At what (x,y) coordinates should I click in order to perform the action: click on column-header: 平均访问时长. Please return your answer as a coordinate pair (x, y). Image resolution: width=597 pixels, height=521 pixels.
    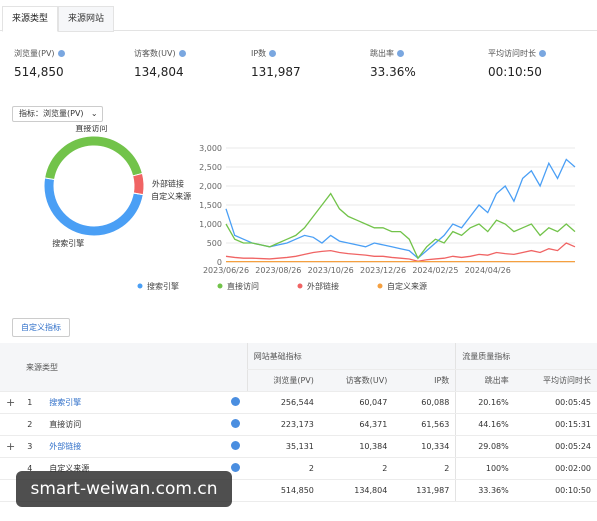
    Looking at the image, I should click on (555, 380).